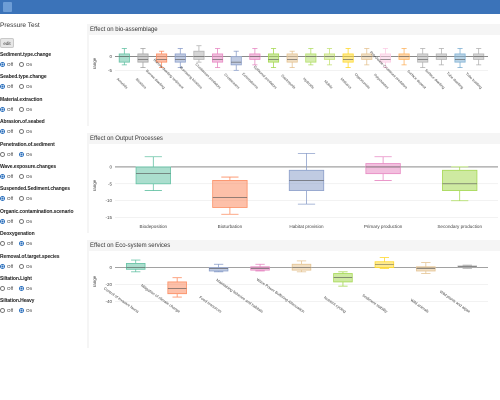  What do you see at coordinates (374, 303) in the screenshot?
I see `x-tick-label: Sediment stability` at bounding box center [374, 303].